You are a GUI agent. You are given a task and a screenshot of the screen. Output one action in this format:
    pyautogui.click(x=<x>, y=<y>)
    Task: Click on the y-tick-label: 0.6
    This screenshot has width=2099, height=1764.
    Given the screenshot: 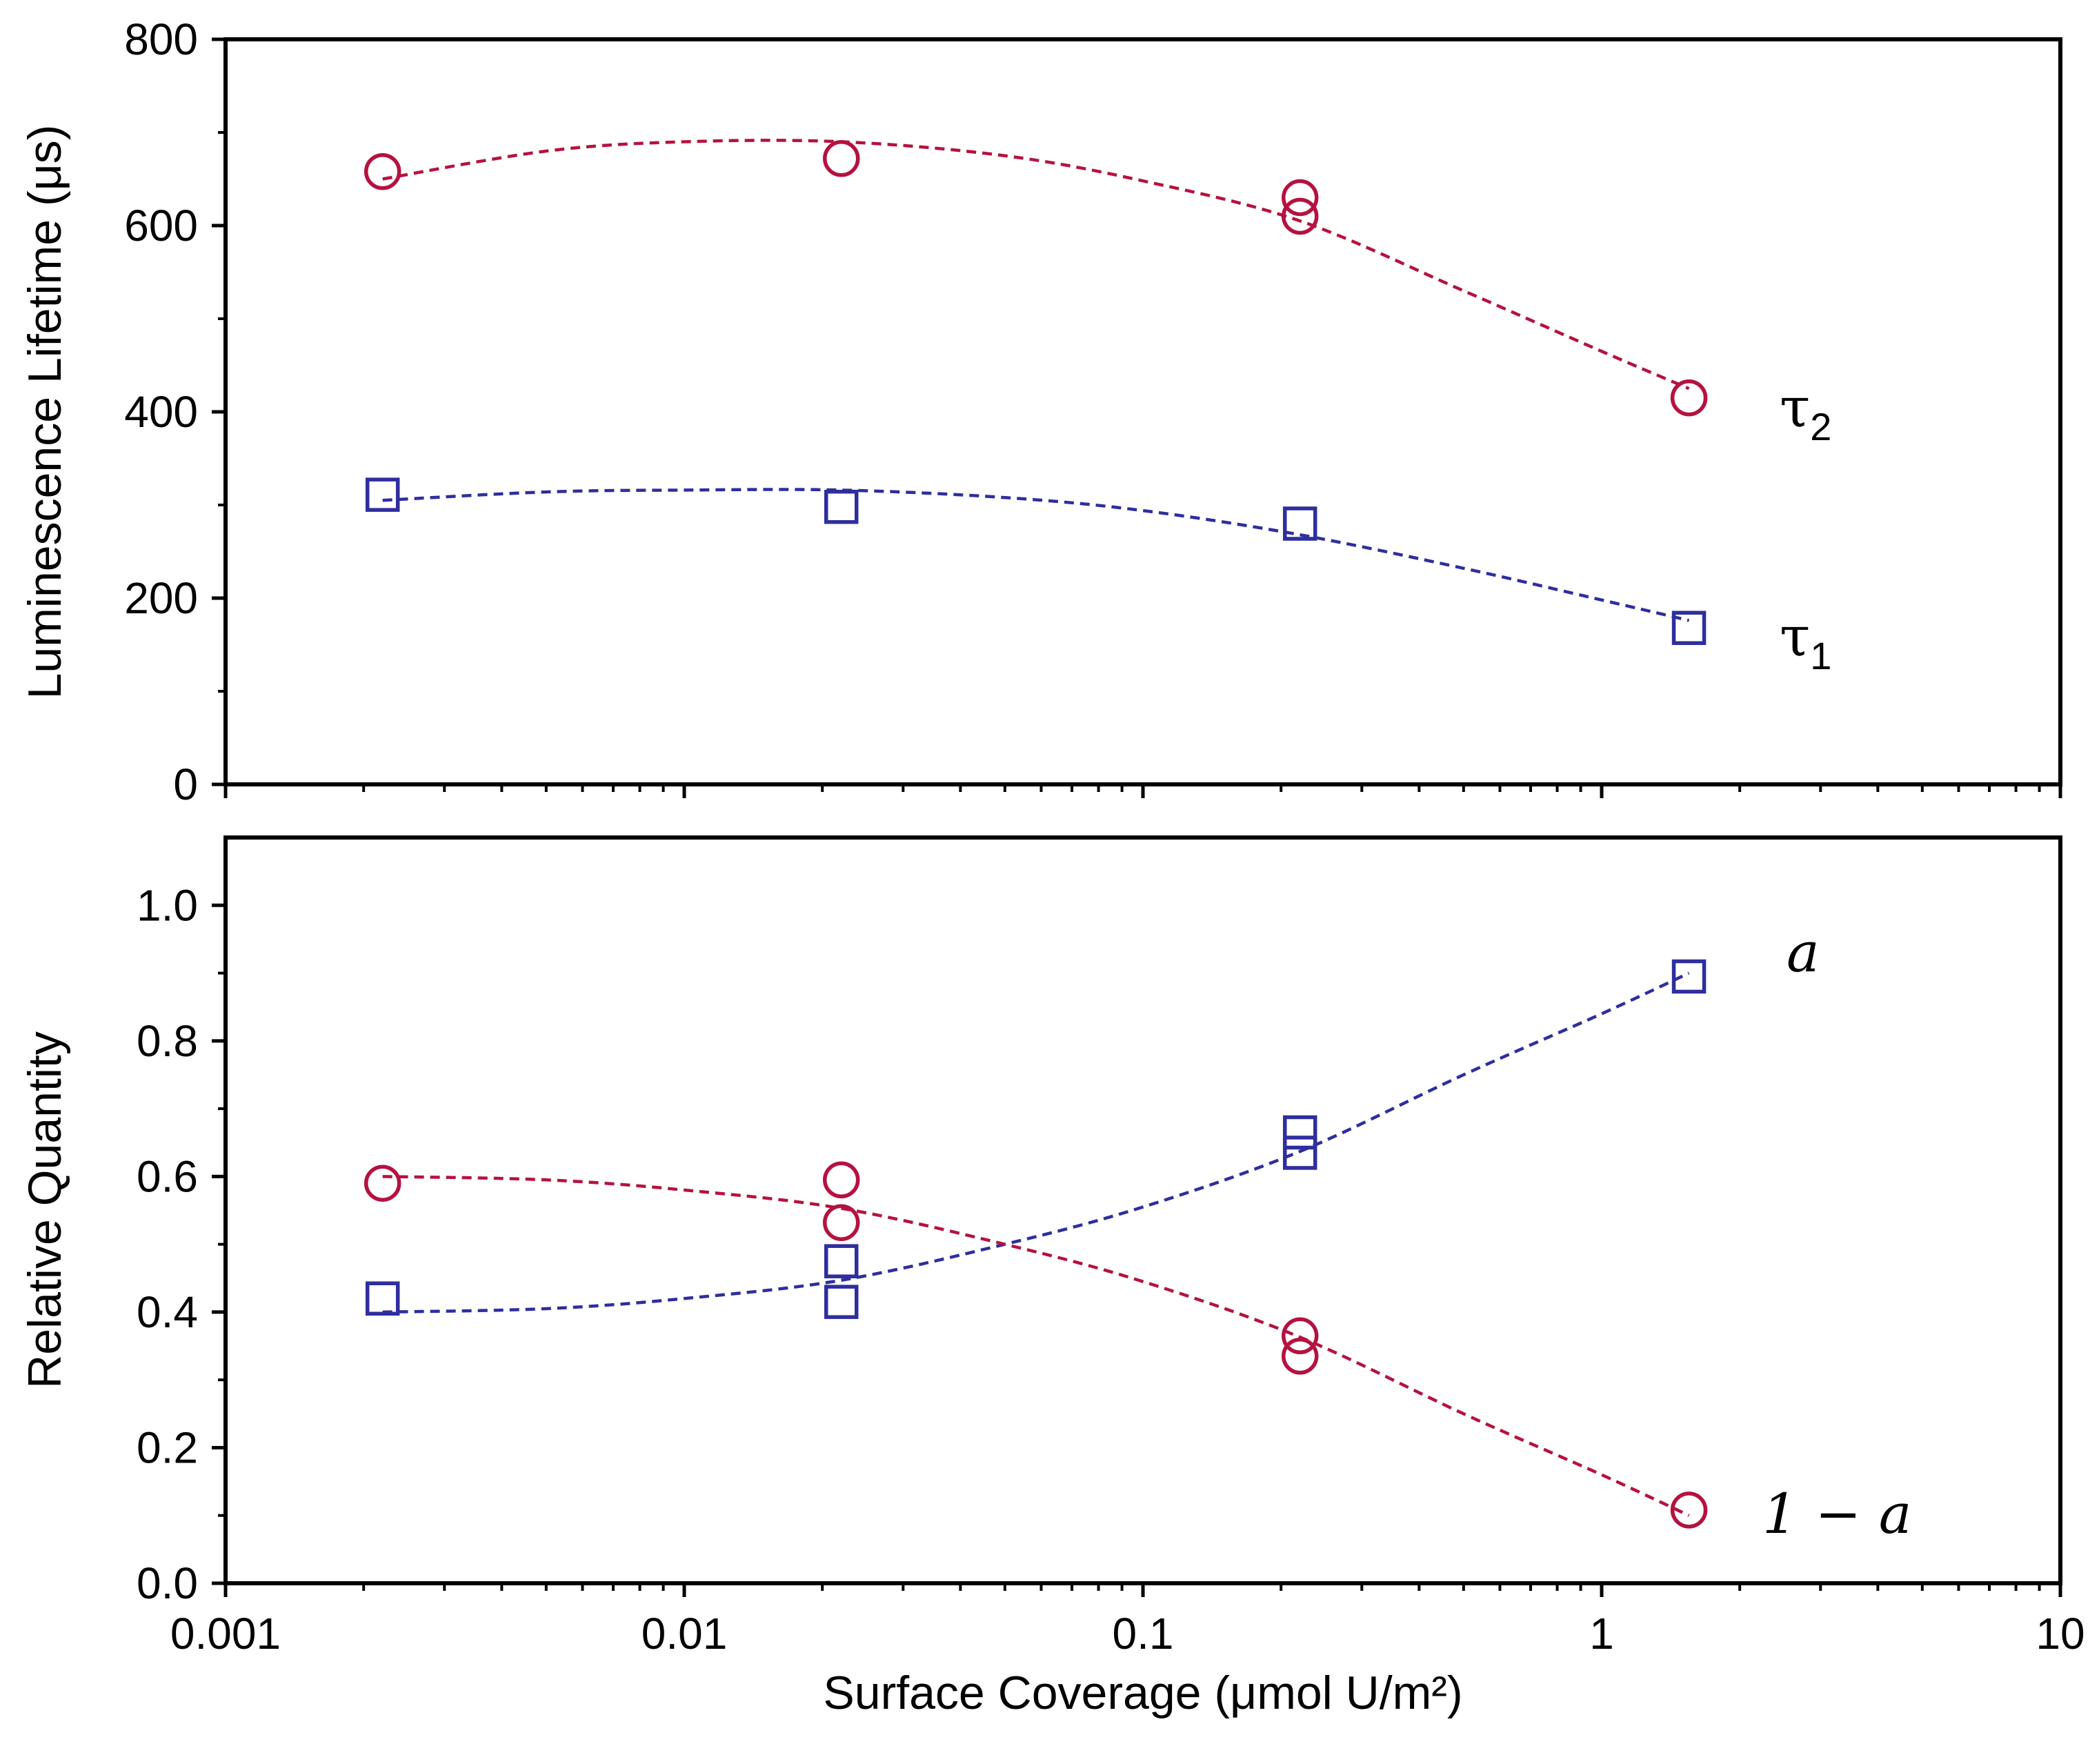 What is the action you would take?
    pyautogui.click(x=167, y=1176)
    